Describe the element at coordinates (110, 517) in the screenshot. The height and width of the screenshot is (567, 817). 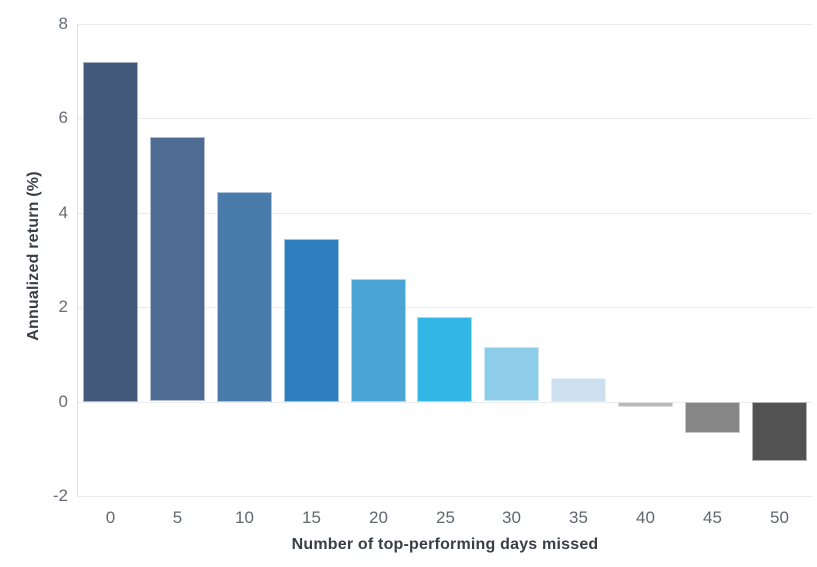
I see `x-tick-label: 0` at that location.